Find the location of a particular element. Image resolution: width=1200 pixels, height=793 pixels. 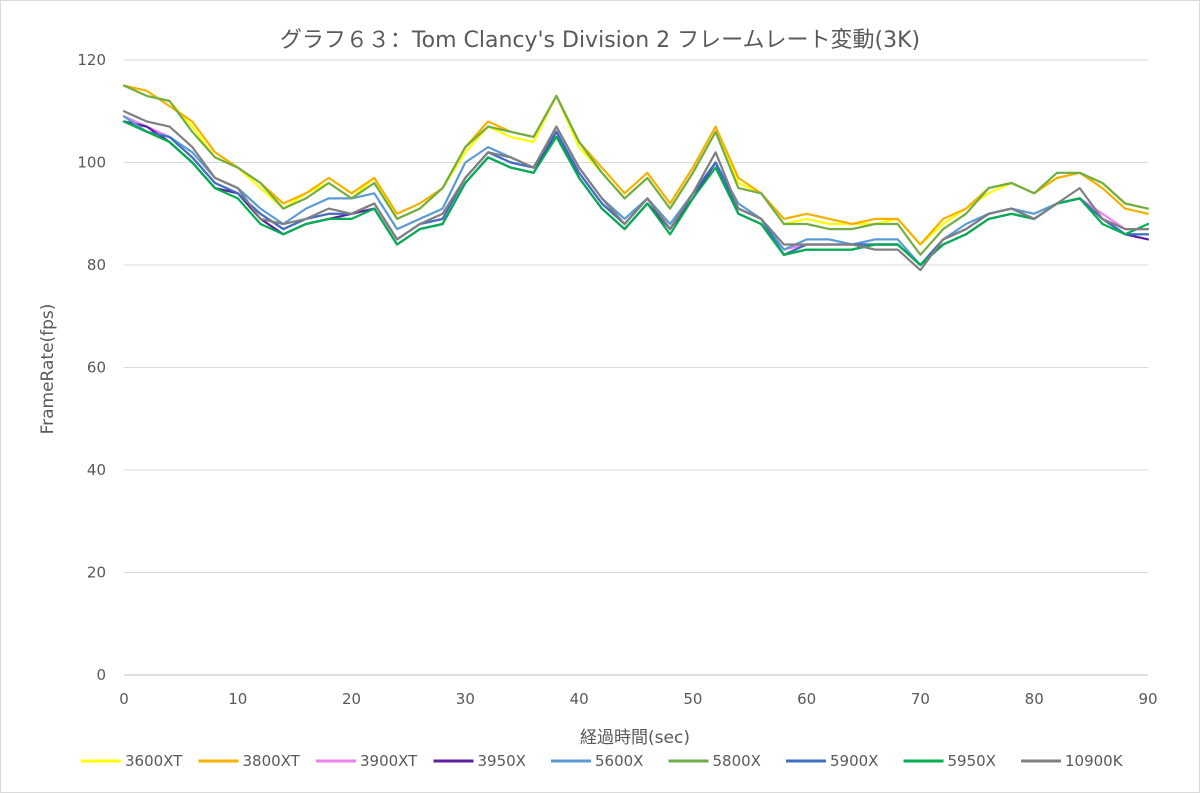

x-tick-label: 10 is located at coordinates (237, 699).